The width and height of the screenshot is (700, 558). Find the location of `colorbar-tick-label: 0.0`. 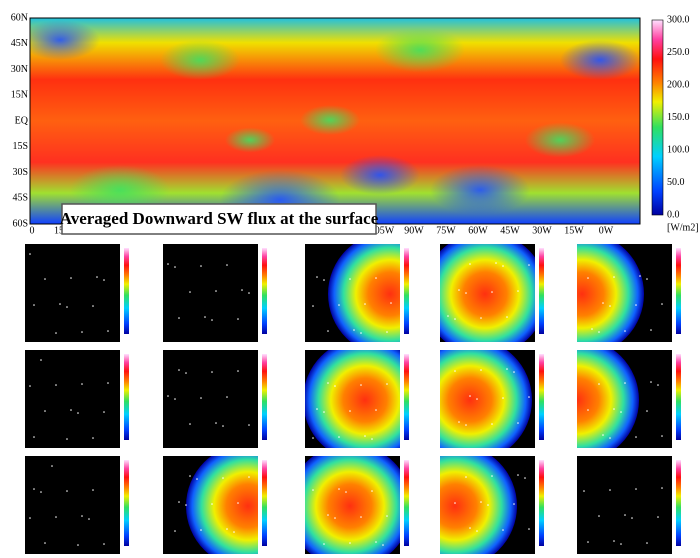

colorbar-tick-label: 0.0 is located at coordinates (673, 214).